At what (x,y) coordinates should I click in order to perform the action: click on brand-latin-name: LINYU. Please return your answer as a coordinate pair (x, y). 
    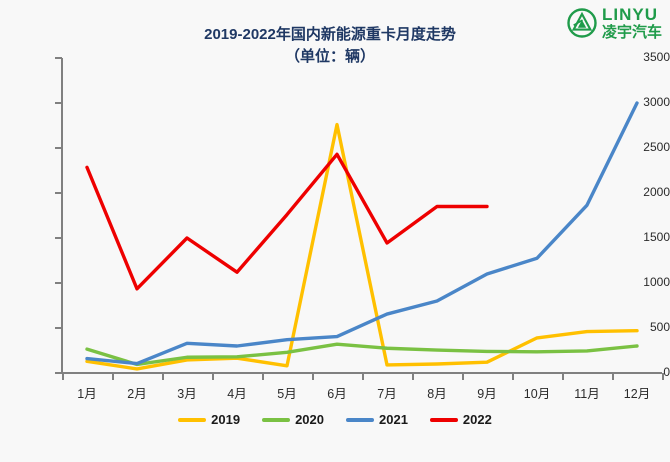
    Looking at the image, I should click on (629, 14).